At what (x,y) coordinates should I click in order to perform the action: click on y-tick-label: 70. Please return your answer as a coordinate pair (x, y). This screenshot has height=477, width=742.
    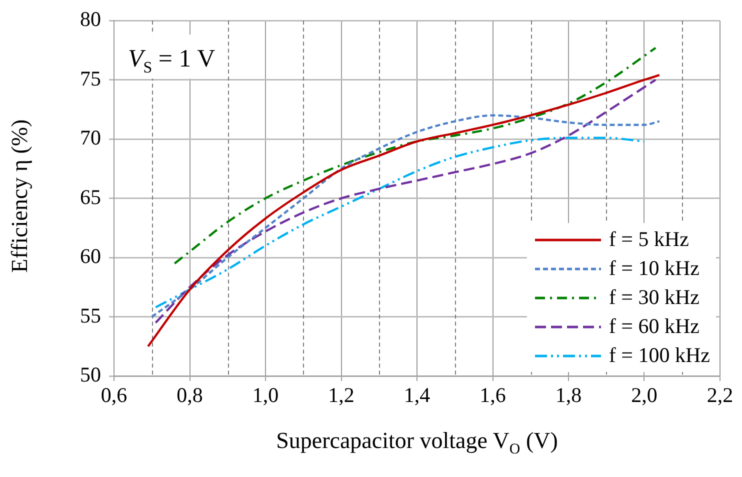
    Looking at the image, I should click on (90, 138).